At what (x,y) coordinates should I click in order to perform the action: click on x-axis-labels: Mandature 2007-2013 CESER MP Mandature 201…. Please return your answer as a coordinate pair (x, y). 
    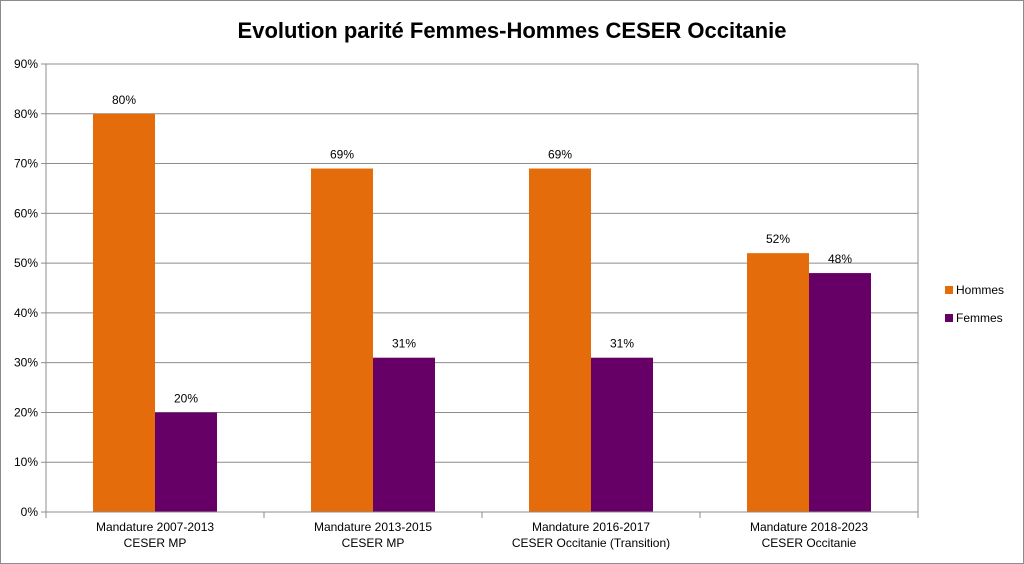
    Looking at the image, I should click on (482, 530).